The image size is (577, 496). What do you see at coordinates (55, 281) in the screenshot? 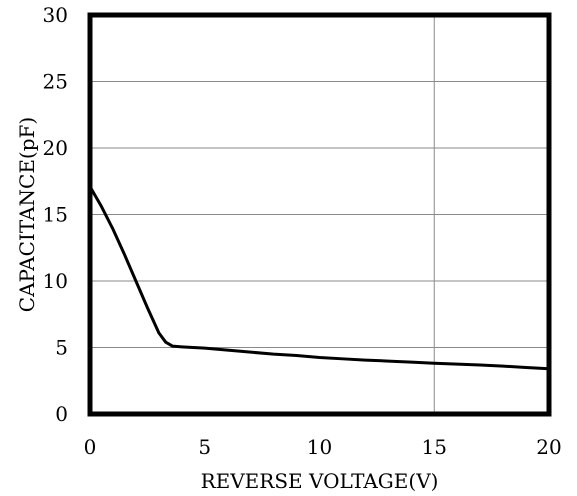
I see `y-tick-label: 10` at bounding box center [55, 281].